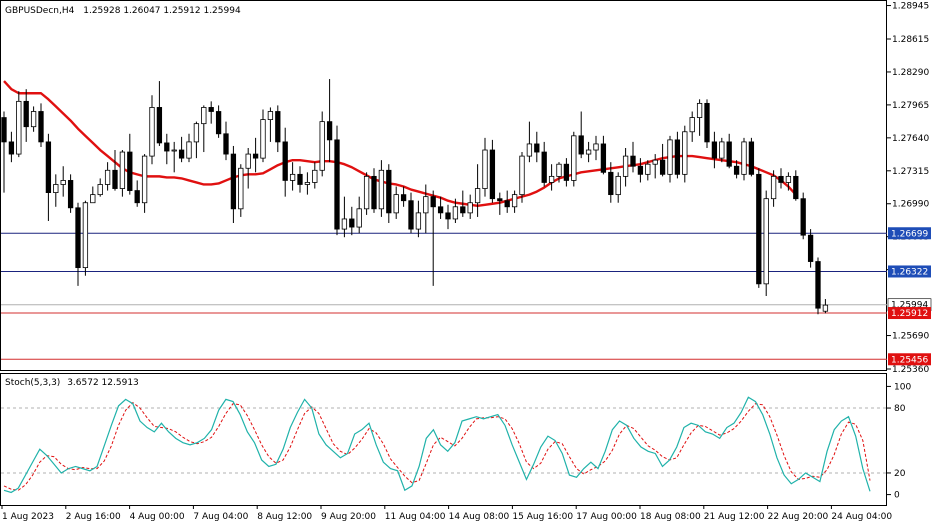  I want to click on time-tick-label: 2 Aug 16:00, so click(93, 517).